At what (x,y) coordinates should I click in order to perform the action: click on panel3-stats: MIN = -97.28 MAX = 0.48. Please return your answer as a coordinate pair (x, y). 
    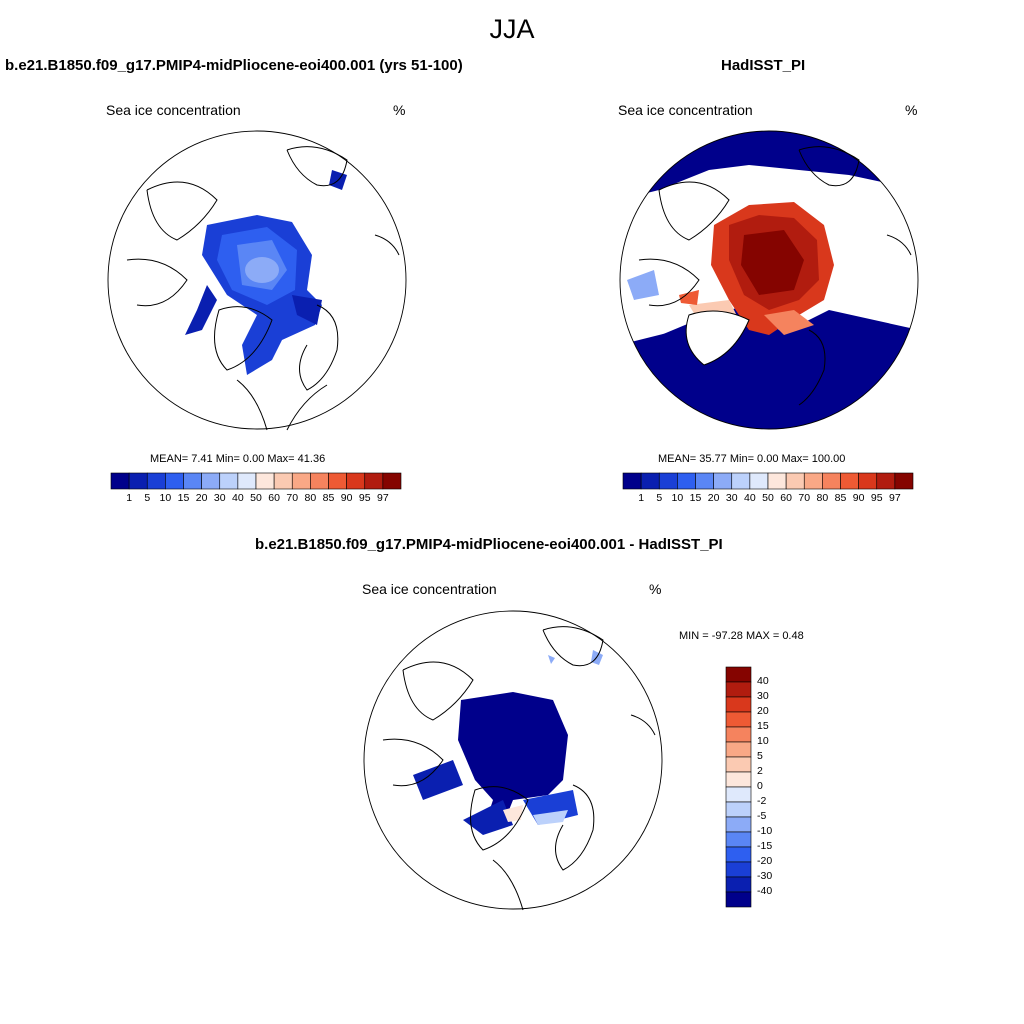
    Looking at the image, I should click on (741, 636).